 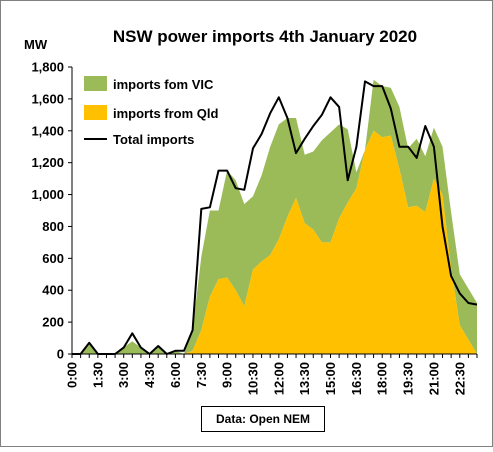 I want to click on x-tick-label: 19:30, so click(x=408, y=378).